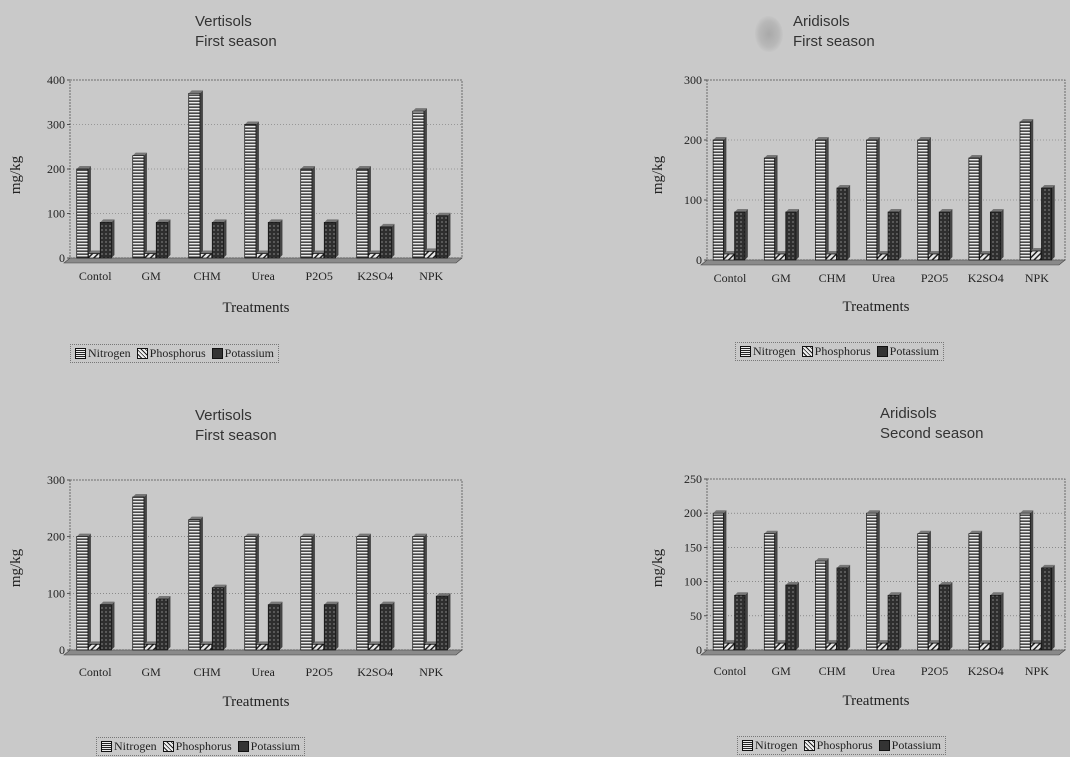  What do you see at coordinates (142, 353) in the screenshot?
I see `legend-swatch-phosphorus` at bounding box center [142, 353].